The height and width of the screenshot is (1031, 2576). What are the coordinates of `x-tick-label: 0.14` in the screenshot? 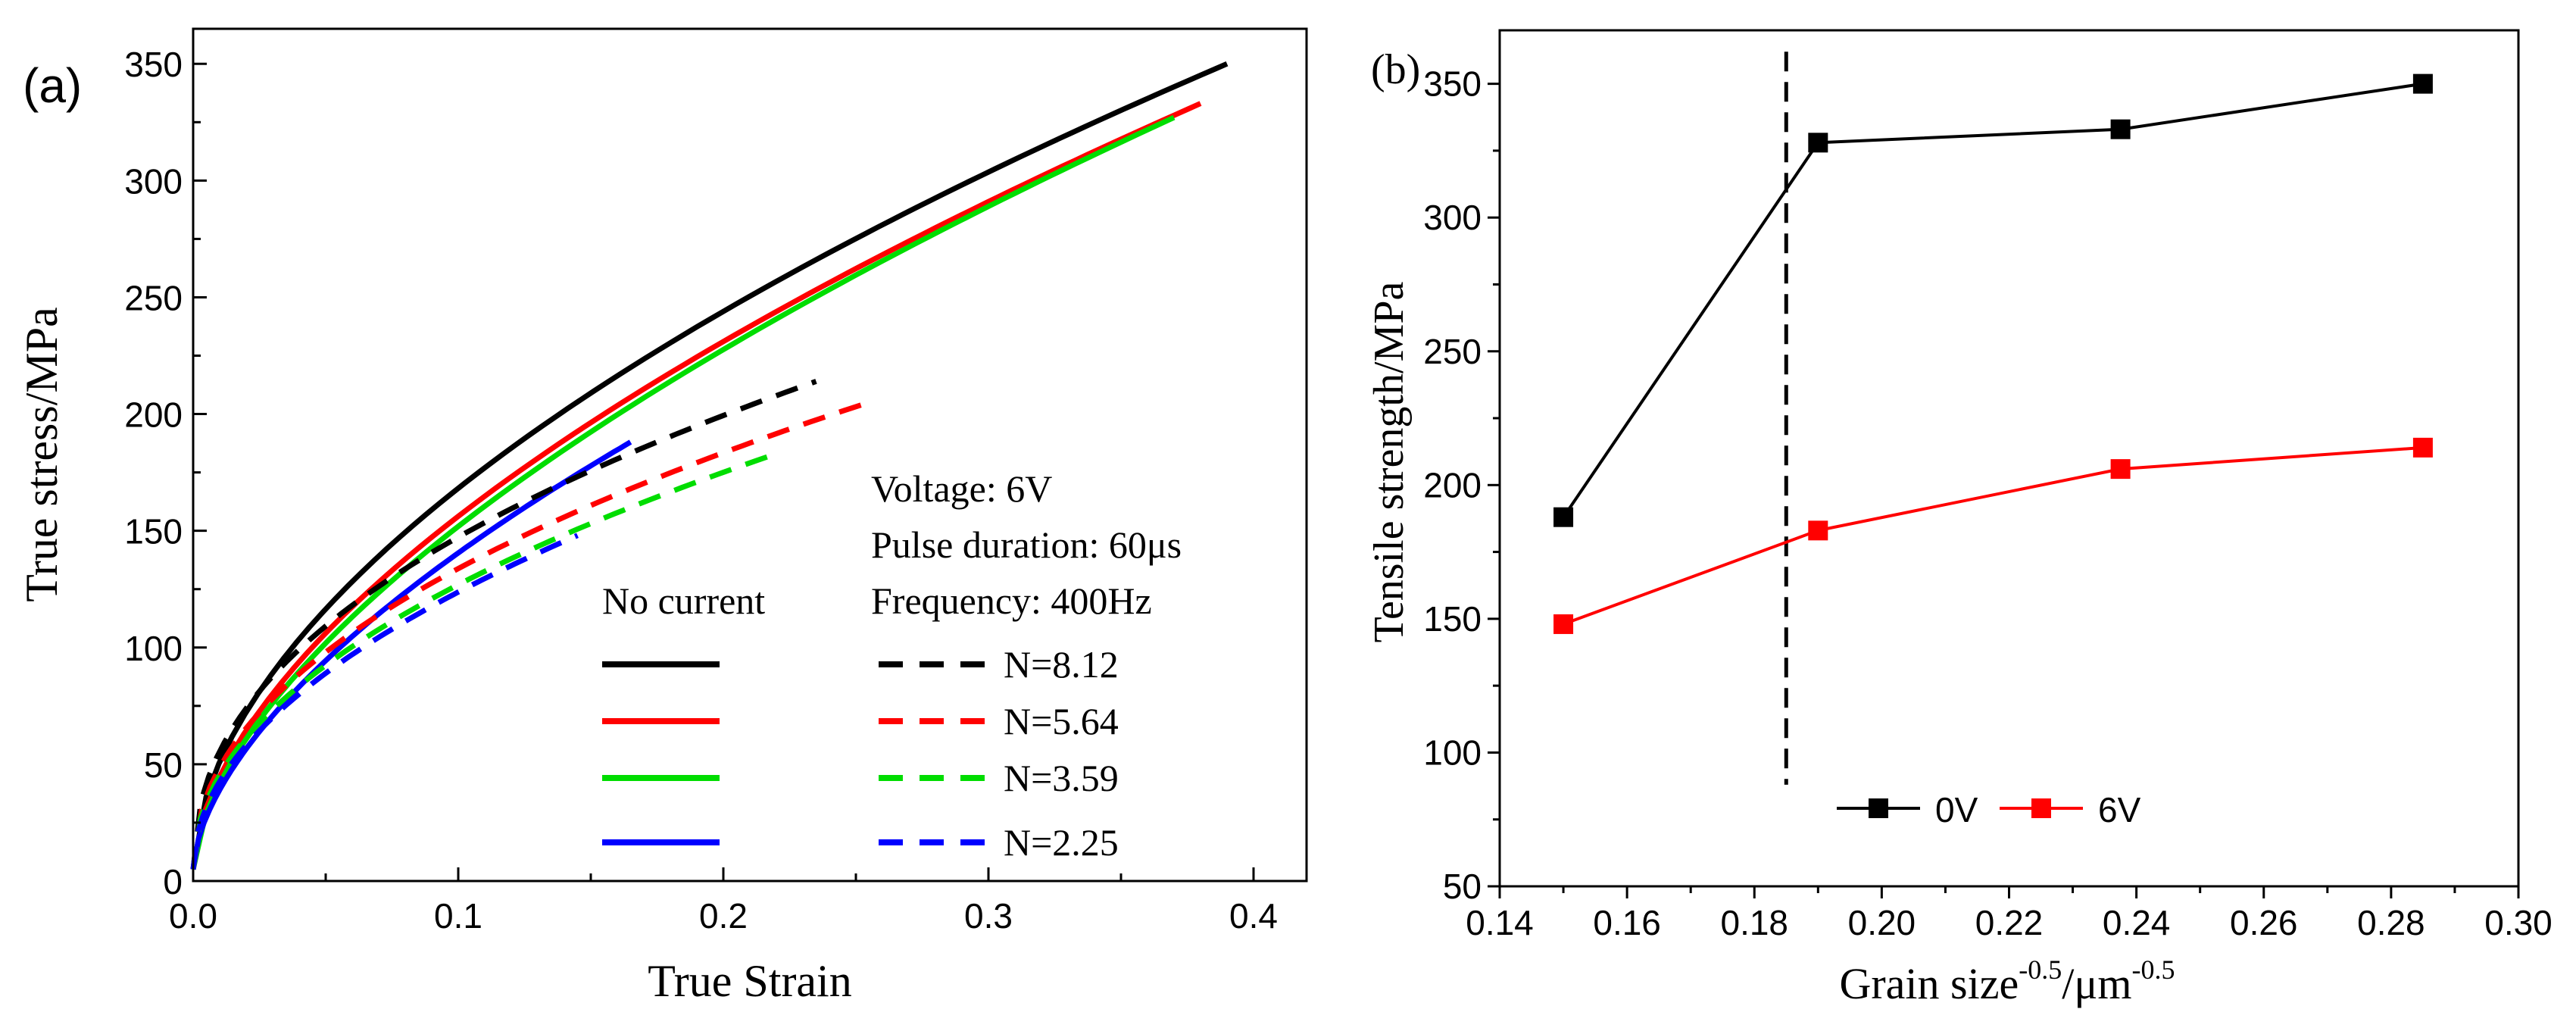 It's located at (1500, 922).